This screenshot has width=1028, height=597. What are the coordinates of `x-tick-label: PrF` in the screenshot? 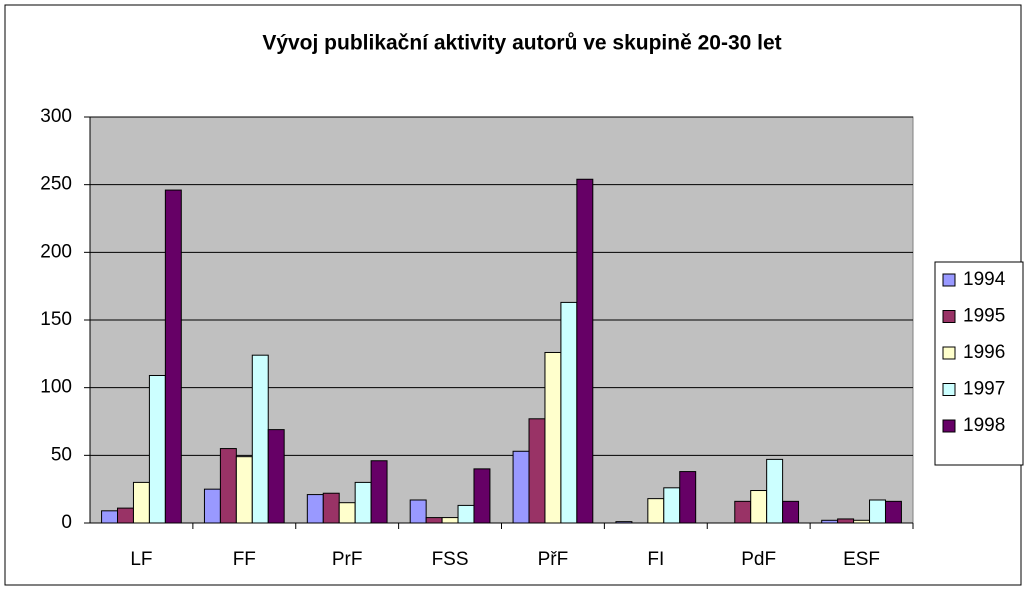 It's located at (347, 559).